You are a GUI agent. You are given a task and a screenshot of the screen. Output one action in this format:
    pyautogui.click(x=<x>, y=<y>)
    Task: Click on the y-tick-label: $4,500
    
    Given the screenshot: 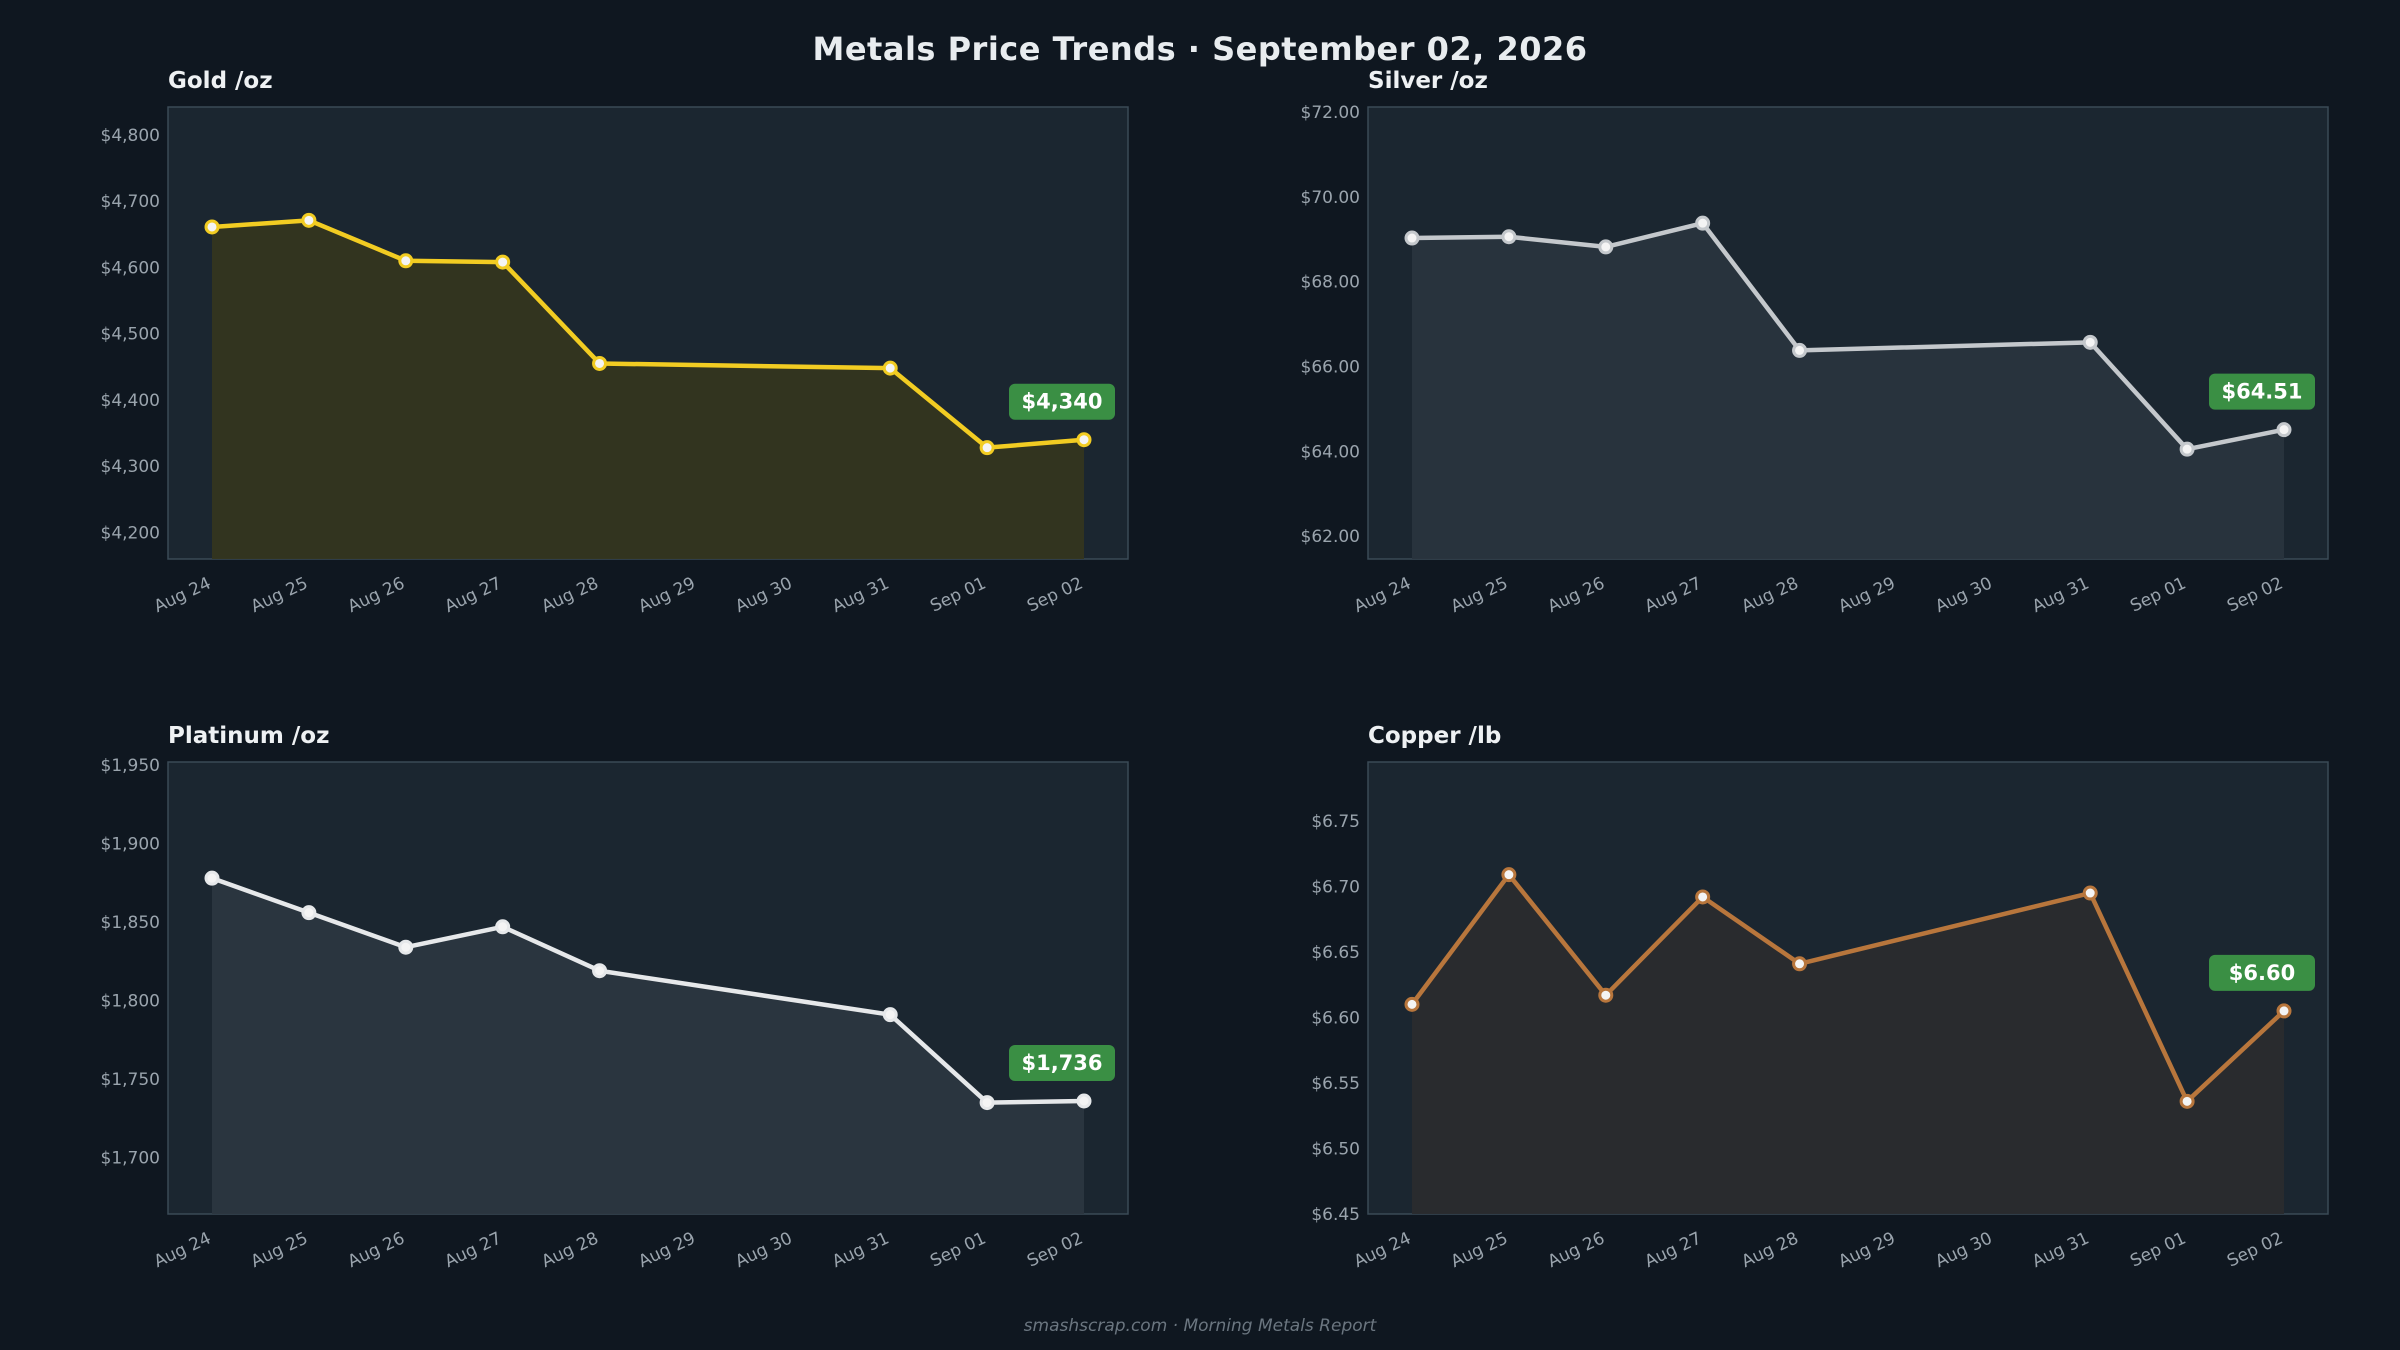 What is the action you would take?
    pyautogui.click(x=130, y=335)
    